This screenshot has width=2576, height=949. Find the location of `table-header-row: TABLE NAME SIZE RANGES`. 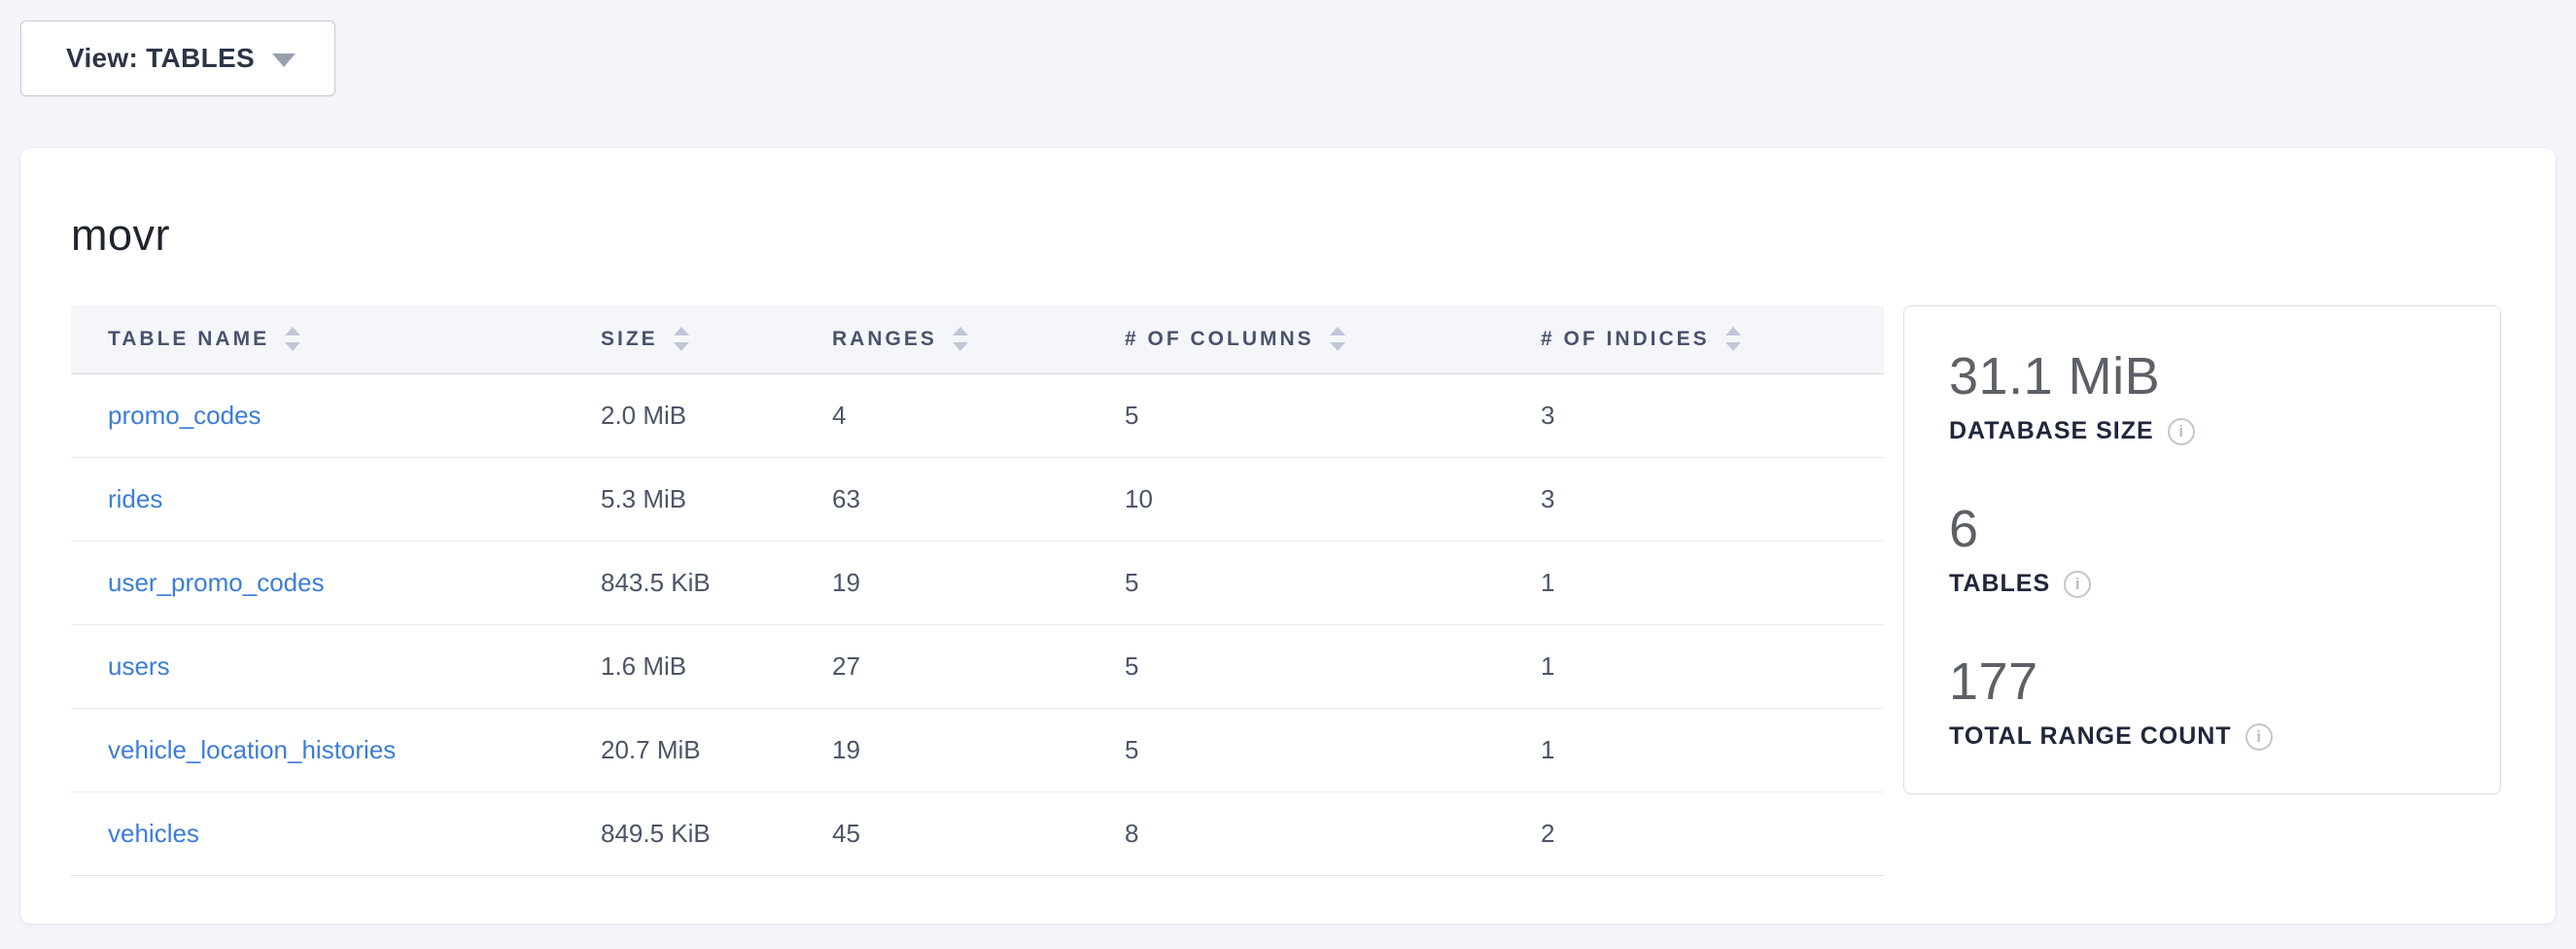

table-header-row: TABLE NAME SIZE RANGES is located at coordinates (977, 339).